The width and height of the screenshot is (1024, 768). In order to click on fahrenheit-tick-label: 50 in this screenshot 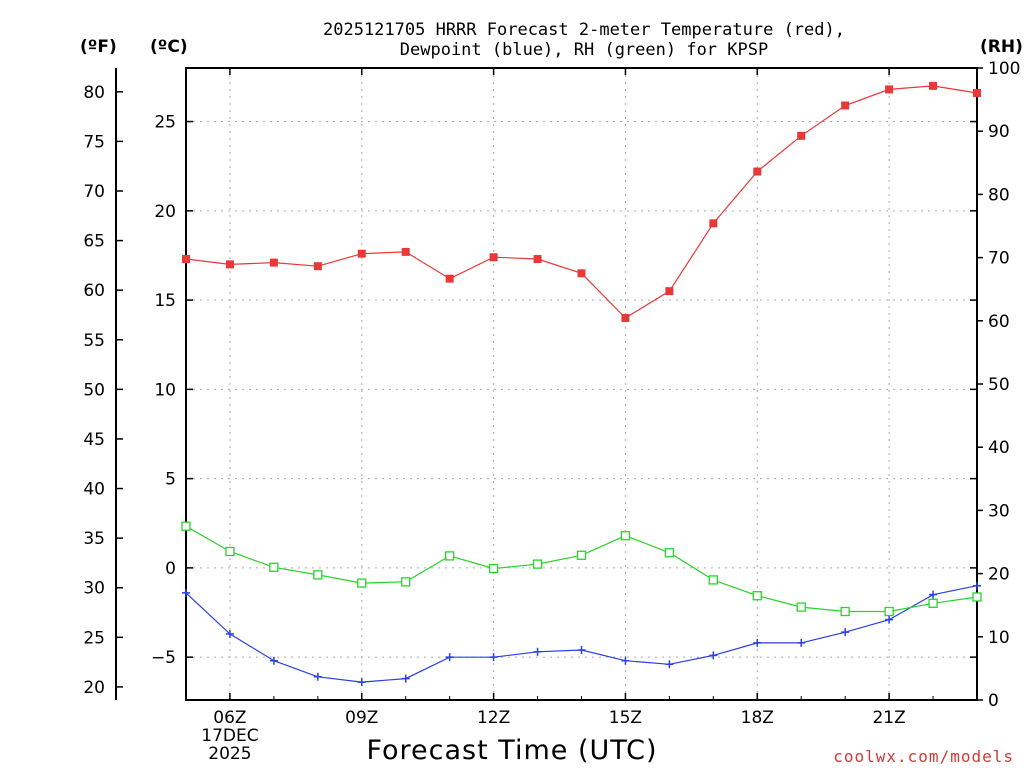, I will do `click(94, 390)`.